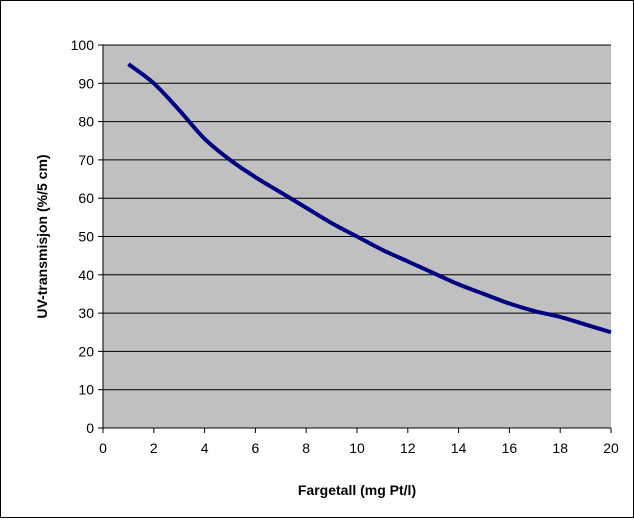  What do you see at coordinates (205, 448) in the screenshot?
I see `x-tick-label: 4` at bounding box center [205, 448].